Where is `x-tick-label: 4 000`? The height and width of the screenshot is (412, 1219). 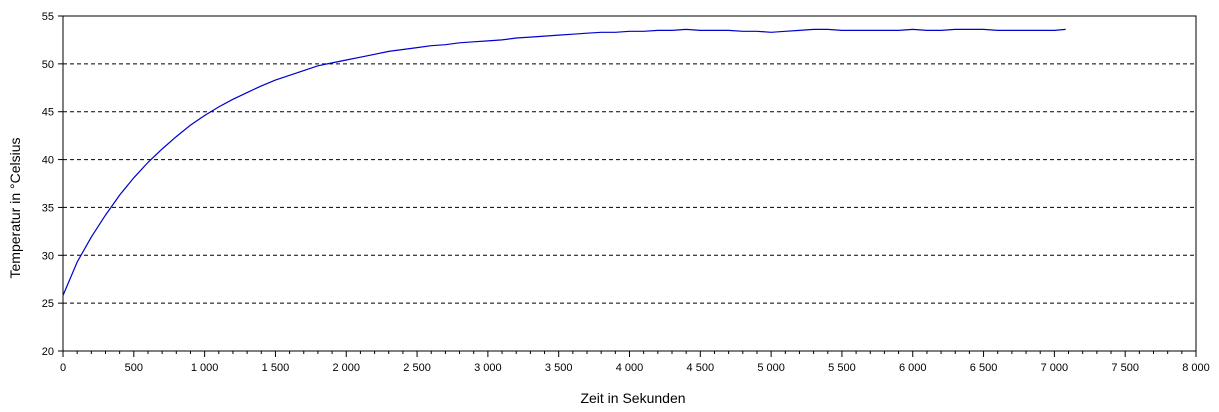
x-tick-label: 4 000 is located at coordinates (630, 368).